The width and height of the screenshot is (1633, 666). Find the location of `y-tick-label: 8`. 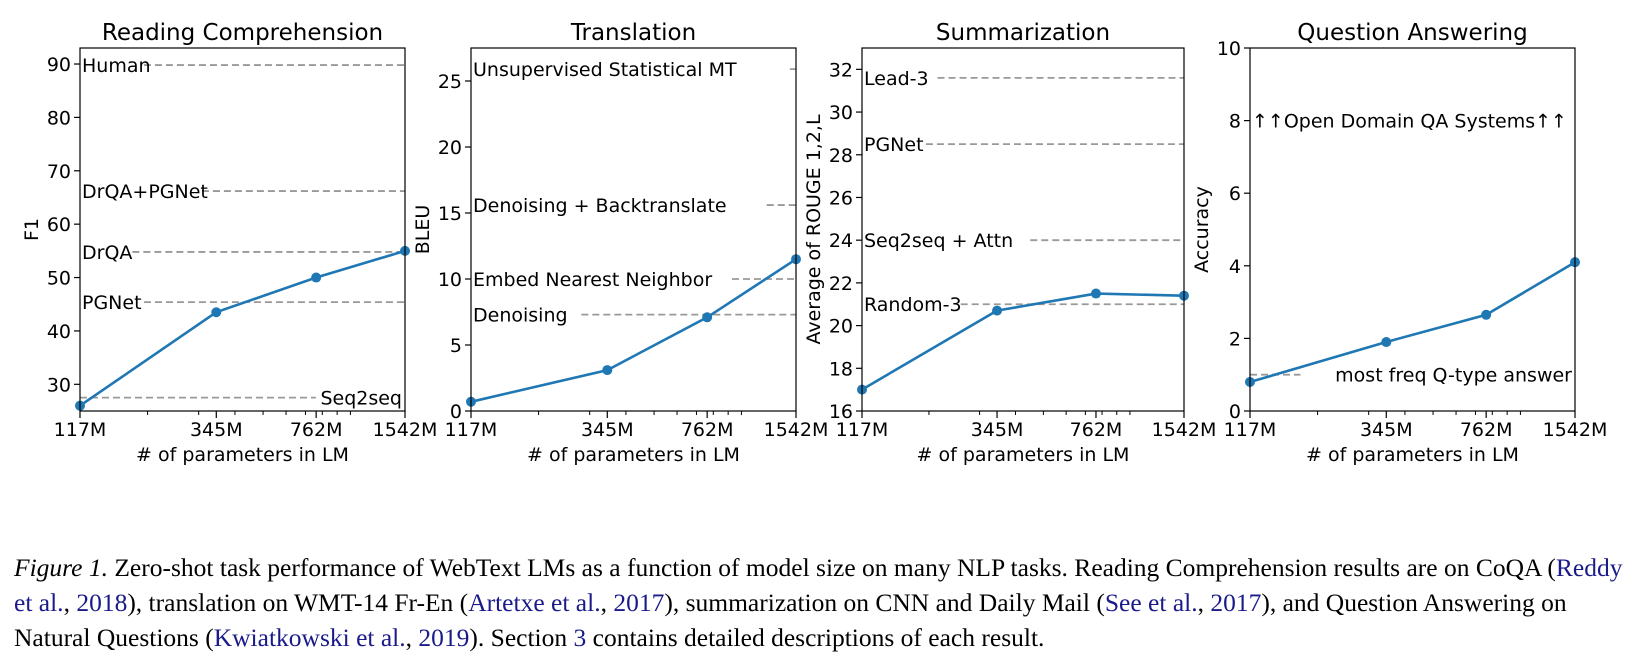

y-tick-label: 8 is located at coordinates (1235, 122).